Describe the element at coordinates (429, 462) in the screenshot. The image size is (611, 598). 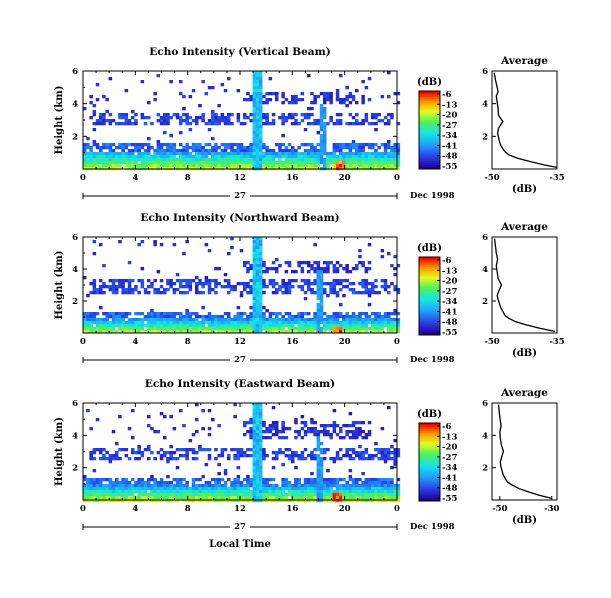
I see `colorbar-frame` at that location.